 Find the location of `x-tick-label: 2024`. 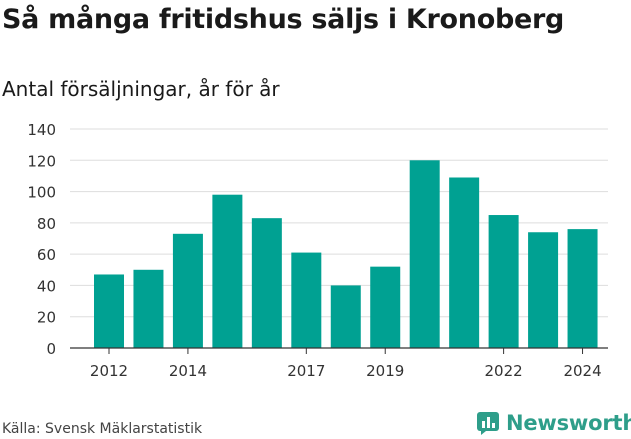

x-tick-label: 2024 is located at coordinates (582, 371).